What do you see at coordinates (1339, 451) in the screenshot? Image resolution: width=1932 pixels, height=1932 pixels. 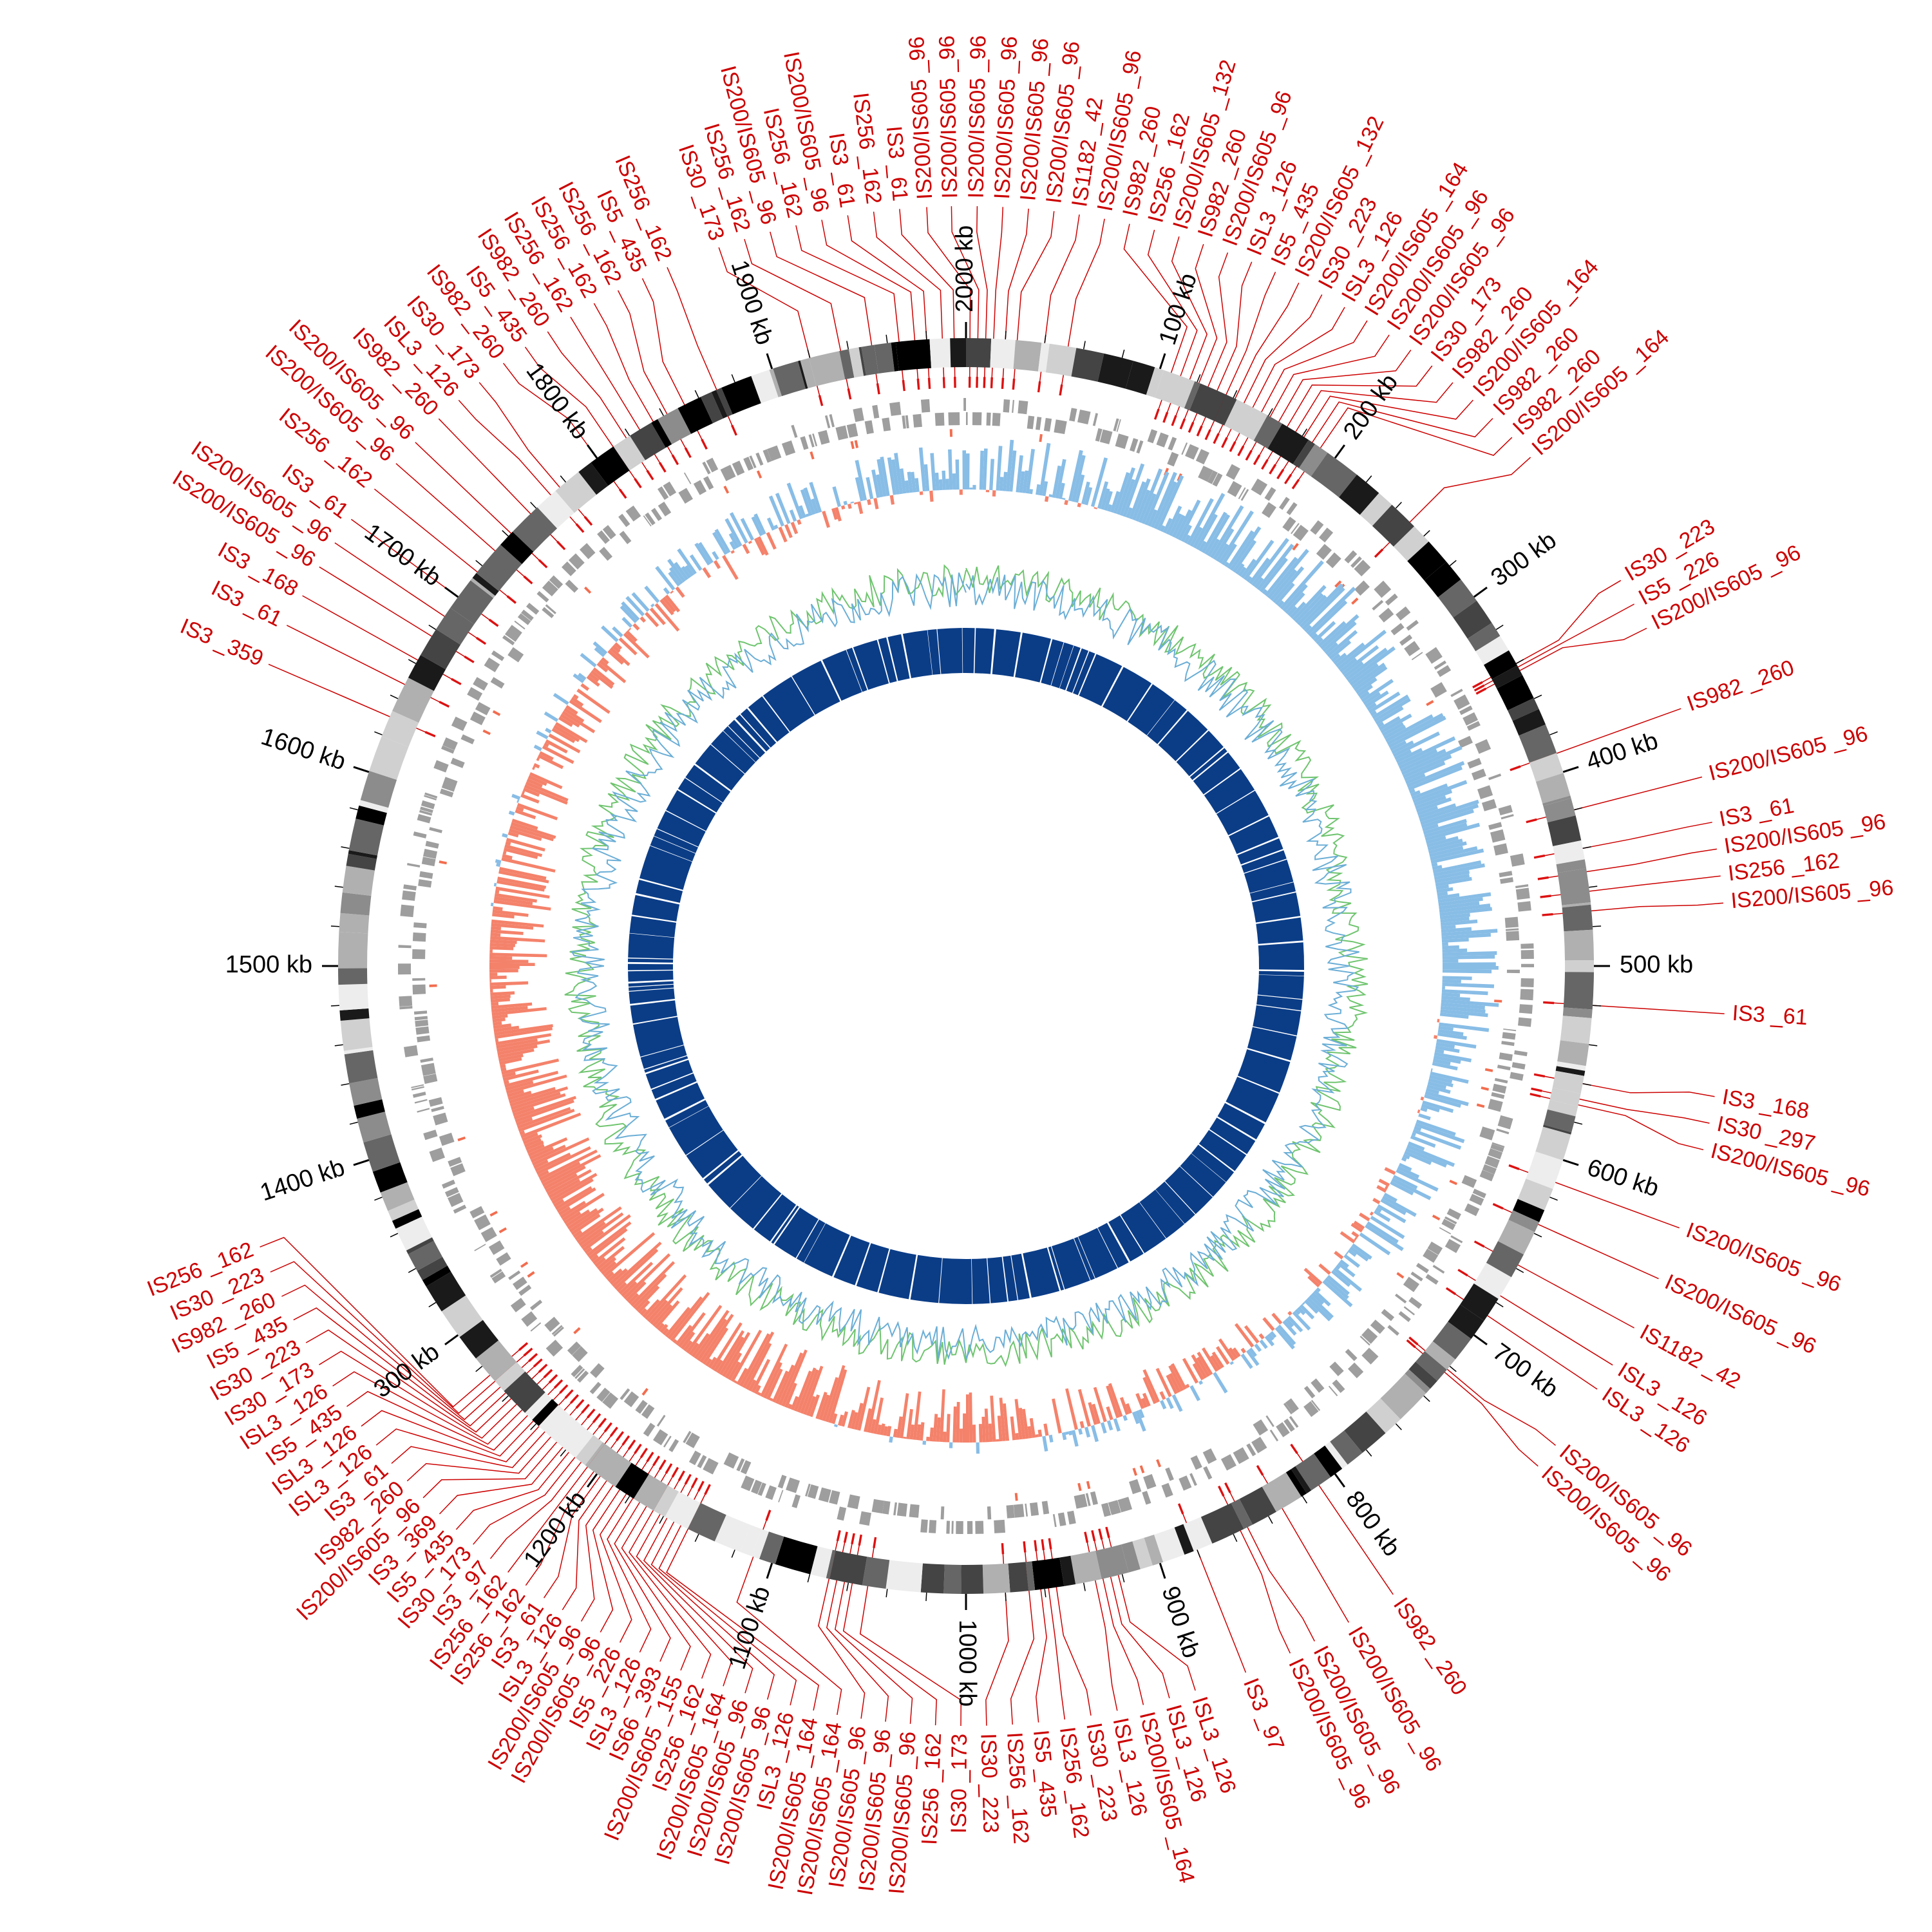 I see `major-tick` at bounding box center [1339, 451].